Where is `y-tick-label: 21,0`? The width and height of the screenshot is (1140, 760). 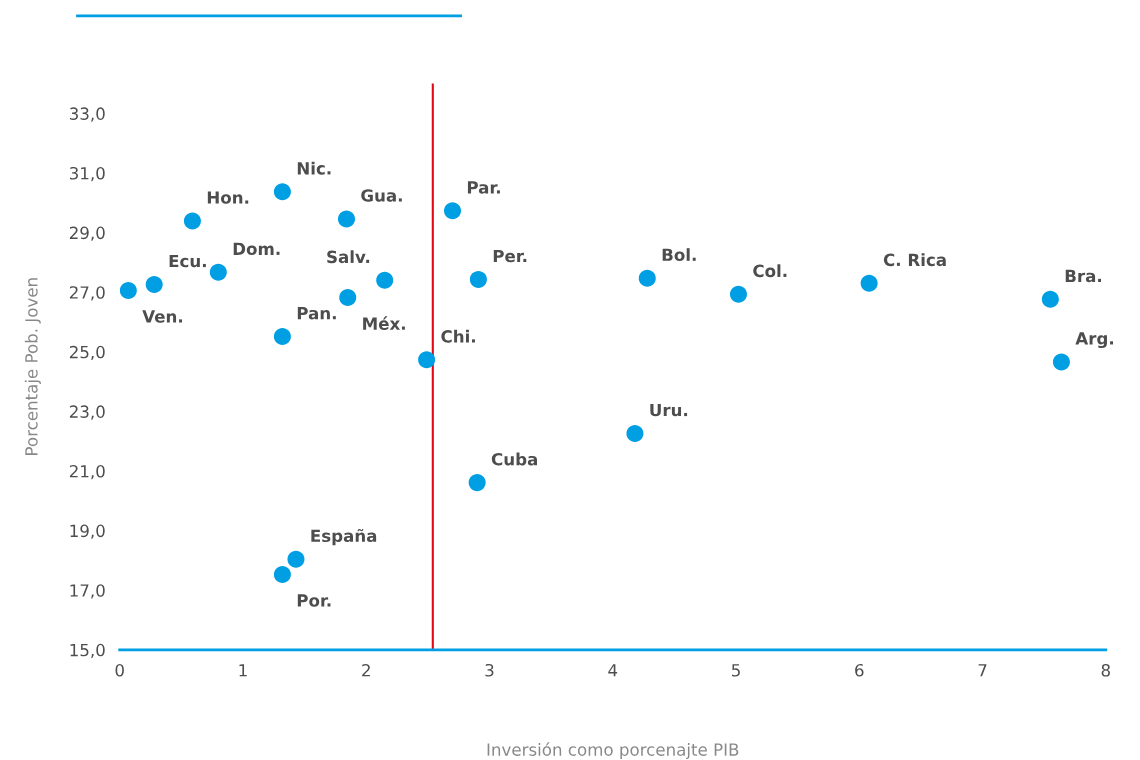
y-tick-label: 21,0 is located at coordinates (87, 472).